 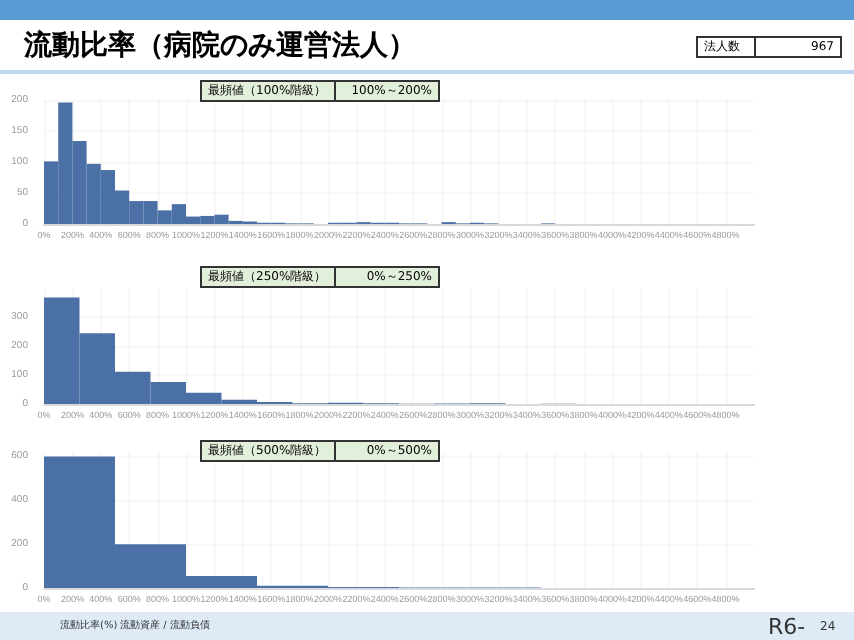 What do you see at coordinates (220, 46) in the screenshot?
I see `chart-title: 流動比率（病院のみ運営法人）` at bounding box center [220, 46].